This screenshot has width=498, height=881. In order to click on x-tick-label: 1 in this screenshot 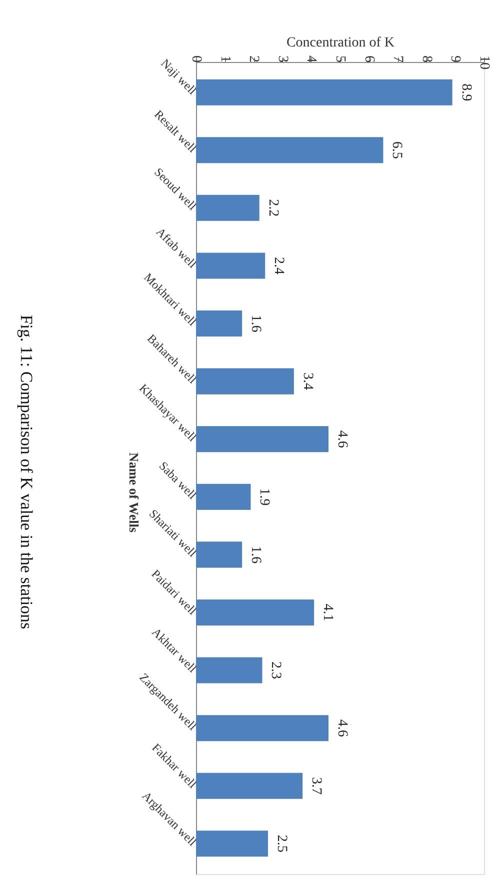, I will do `click(224, 59)`.